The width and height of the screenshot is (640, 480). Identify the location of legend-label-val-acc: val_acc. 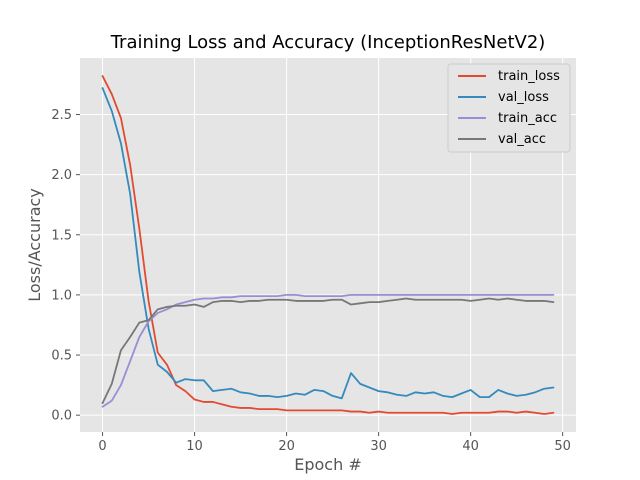
(522, 139).